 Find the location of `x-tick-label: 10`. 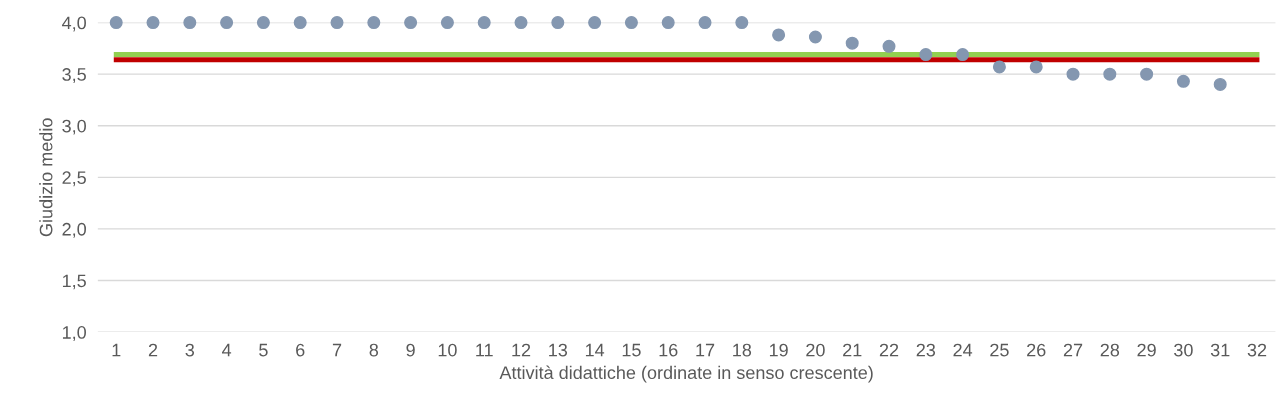

x-tick-label: 10 is located at coordinates (447, 350).